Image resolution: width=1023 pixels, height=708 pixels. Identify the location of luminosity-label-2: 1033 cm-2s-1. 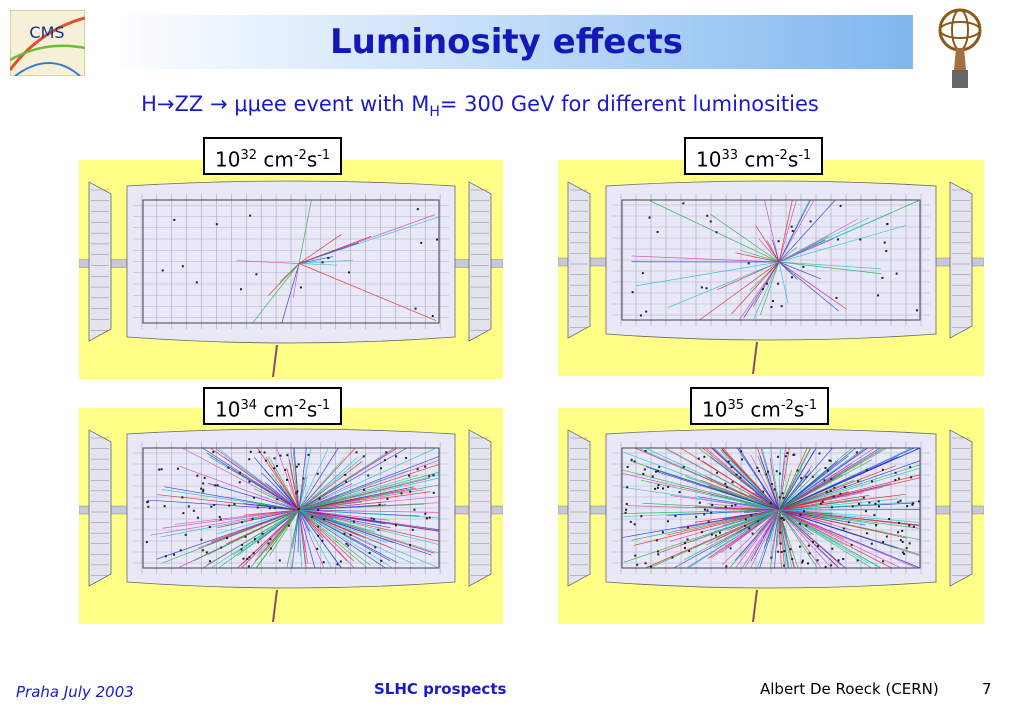
(754, 156).